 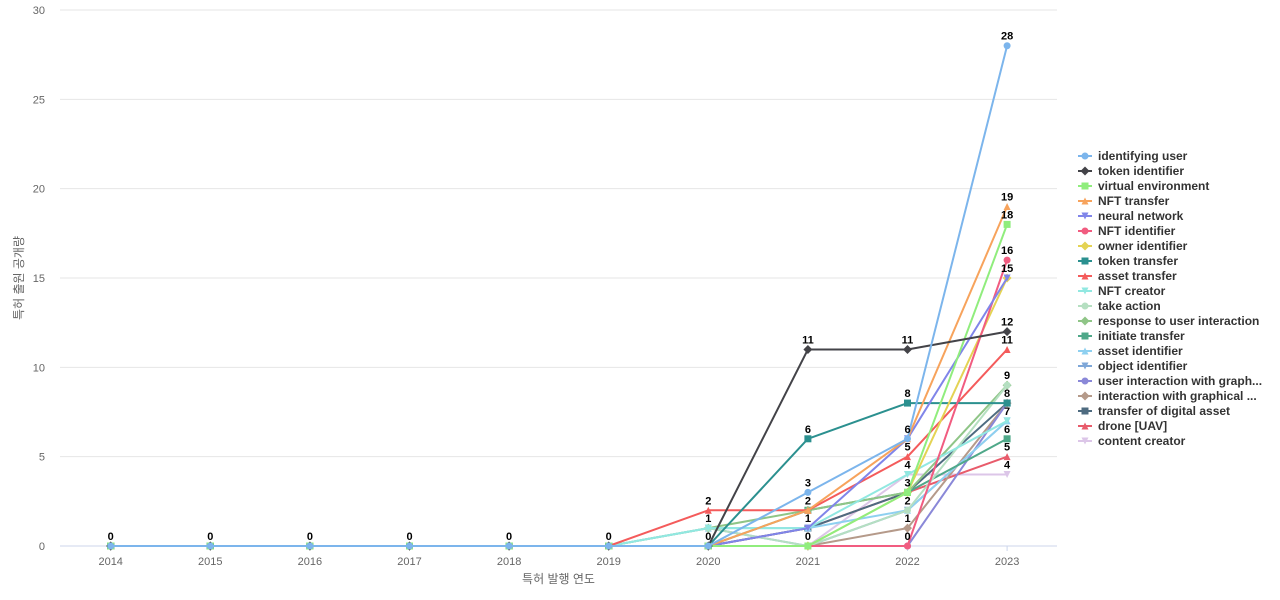 What do you see at coordinates (1141, 336) in the screenshot?
I see `legend-label: initiate transfer` at bounding box center [1141, 336].